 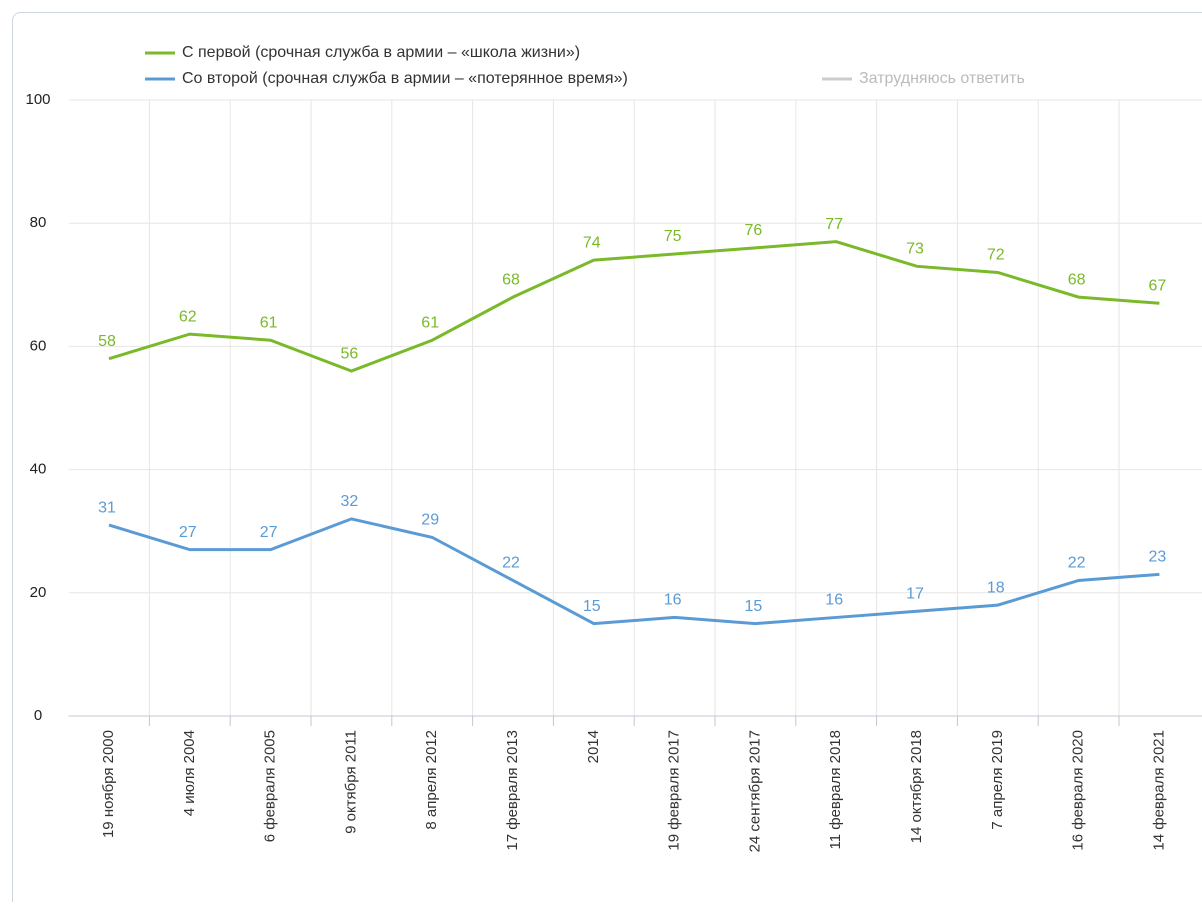 What do you see at coordinates (431, 780) in the screenshot?
I see `x-tick-label: 8 апреля 2012` at bounding box center [431, 780].